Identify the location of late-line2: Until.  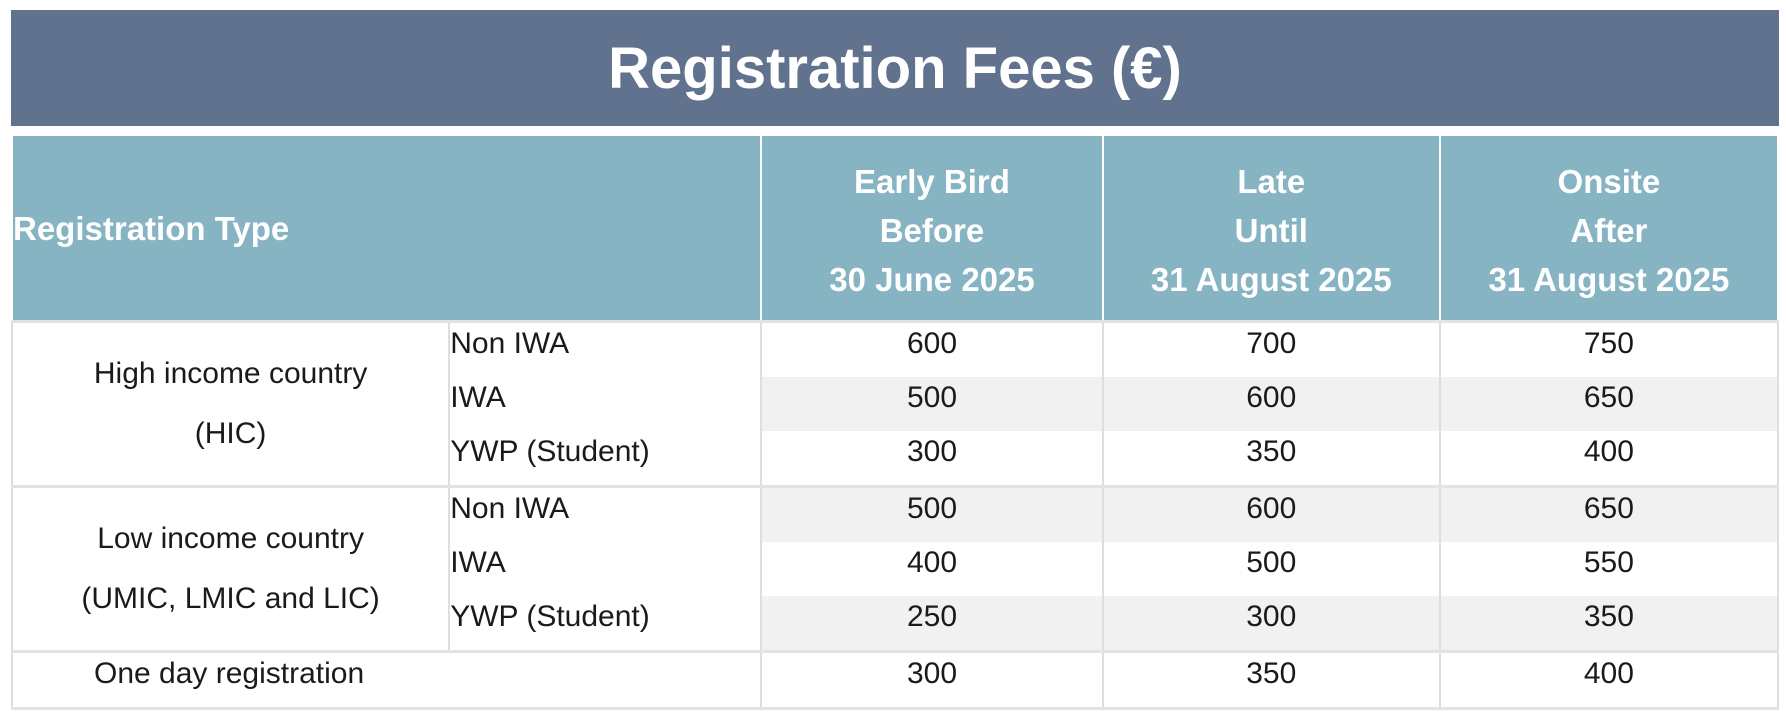
(1271, 230).